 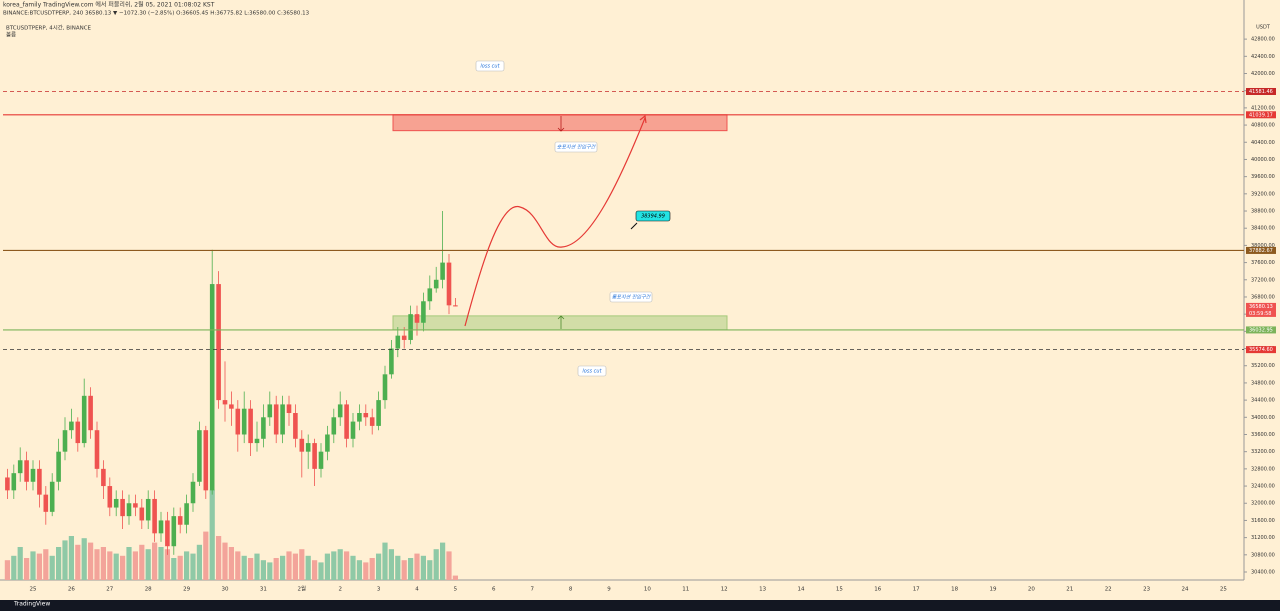 What do you see at coordinates (724, 590) in the screenshot?
I see `x-tick-label: 12` at bounding box center [724, 590].